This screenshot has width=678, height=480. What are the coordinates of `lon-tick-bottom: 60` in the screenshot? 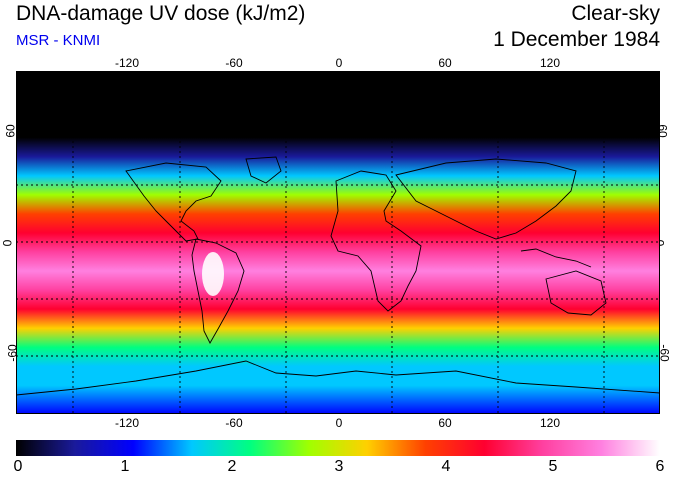 It's located at (445, 423).